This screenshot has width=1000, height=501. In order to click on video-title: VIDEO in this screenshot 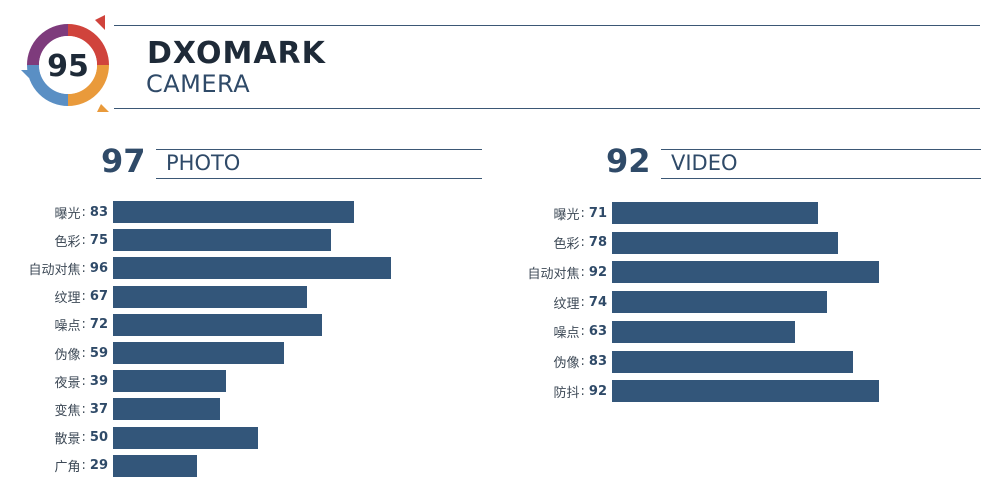, I will do `click(704, 163)`.